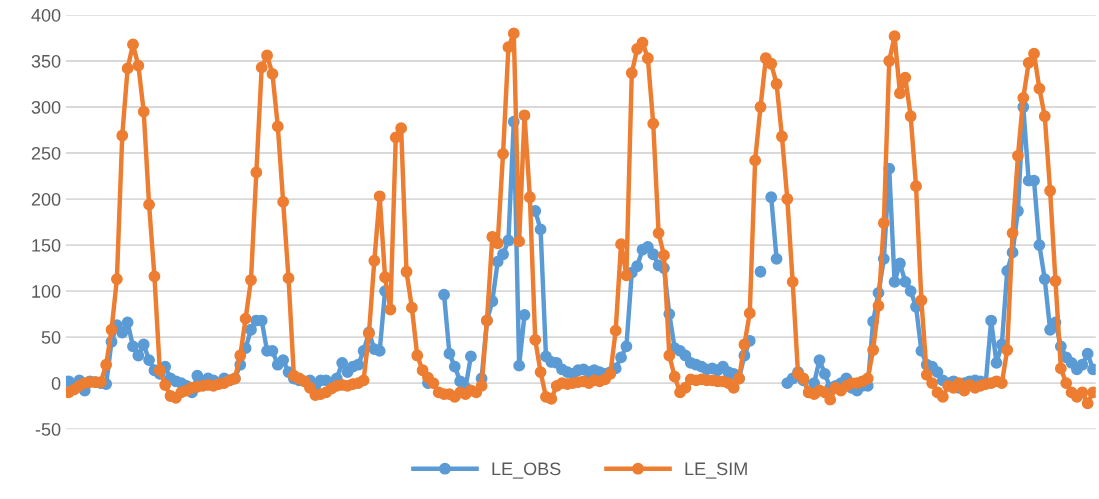  What do you see at coordinates (46, 61) in the screenshot?
I see `y-tick-label: 350` at bounding box center [46, 61].